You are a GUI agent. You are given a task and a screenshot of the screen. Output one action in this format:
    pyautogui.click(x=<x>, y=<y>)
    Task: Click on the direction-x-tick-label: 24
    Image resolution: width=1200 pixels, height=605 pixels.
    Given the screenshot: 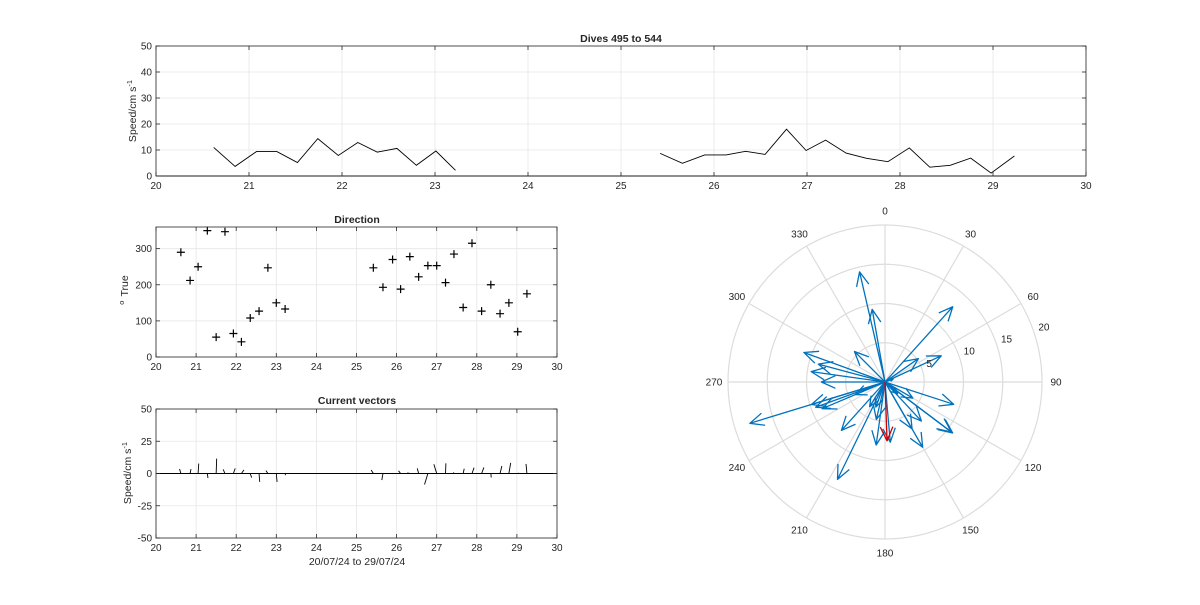 What is the action you would take?
    pyautogui.click(x=317, y=367)
    